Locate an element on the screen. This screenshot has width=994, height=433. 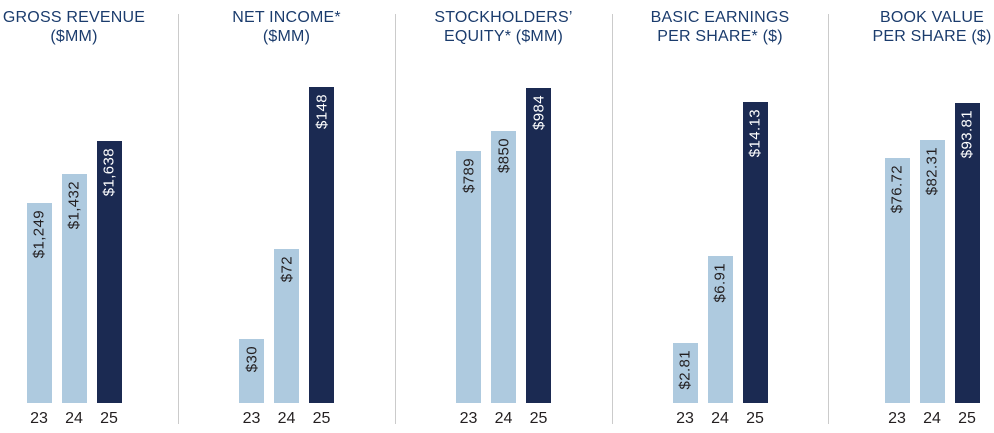
bar-plot: $1,249 $1,432 $1,638 is located at coordinates (74, 243).